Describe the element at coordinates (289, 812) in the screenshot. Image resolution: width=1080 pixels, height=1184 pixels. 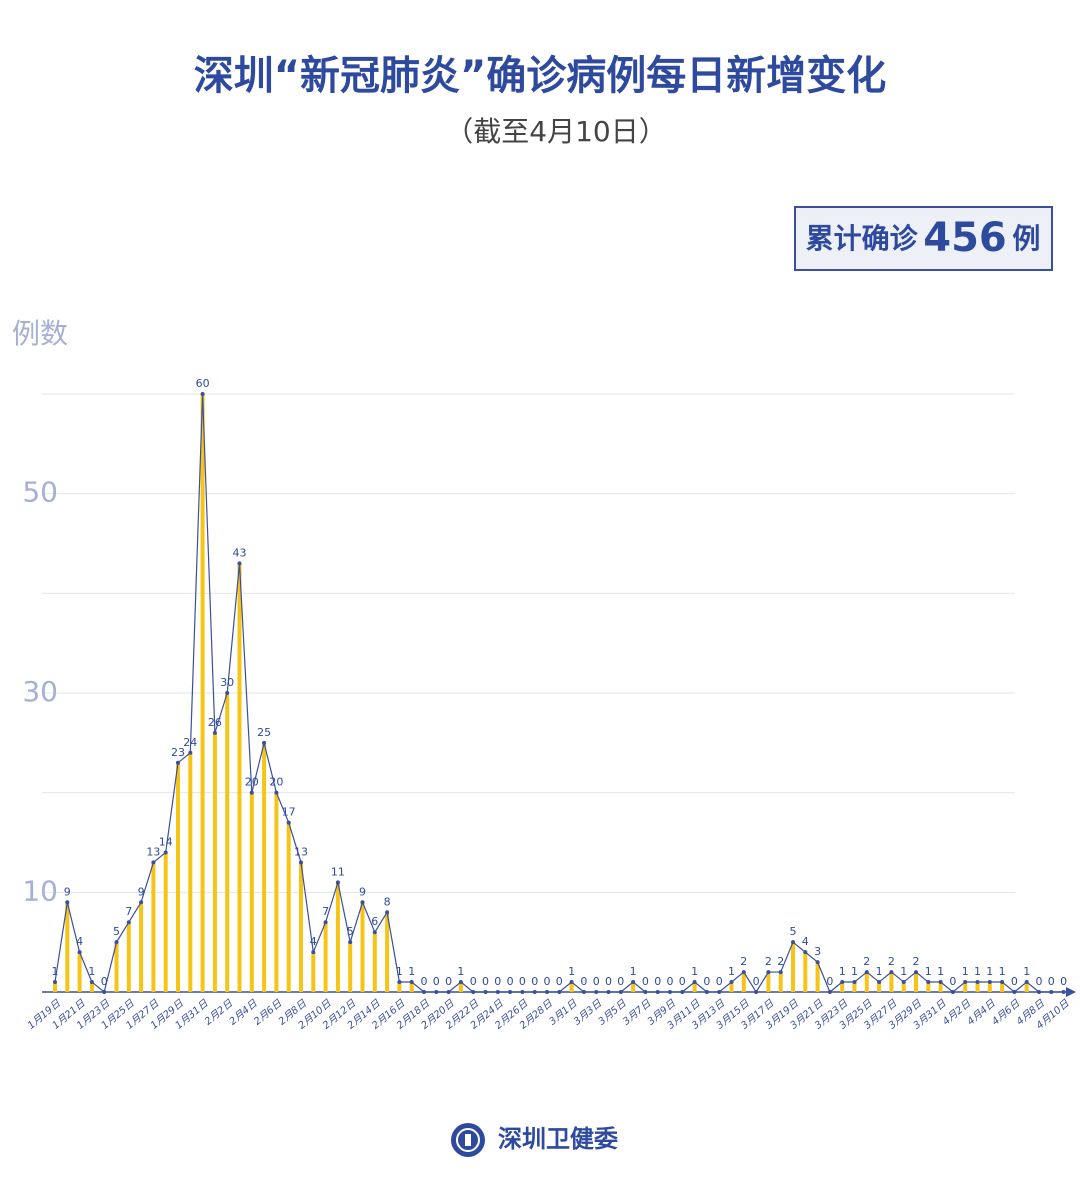
I see `value-label: 17` at that location.